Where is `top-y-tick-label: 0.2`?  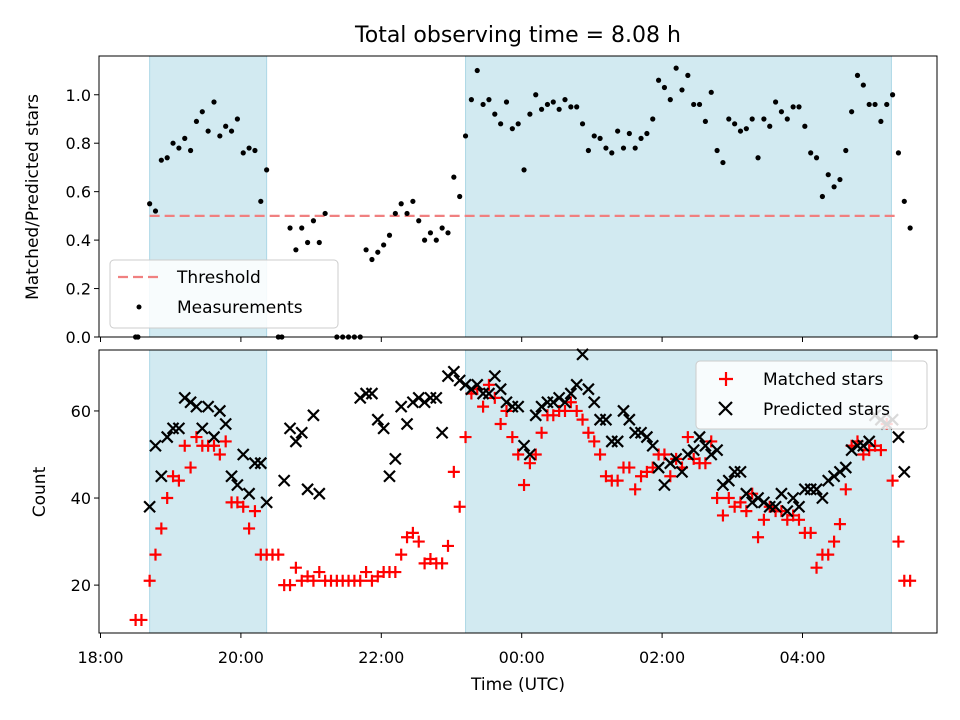
top-y-tick-label: 0.2 is located at coordinates (78, 289).